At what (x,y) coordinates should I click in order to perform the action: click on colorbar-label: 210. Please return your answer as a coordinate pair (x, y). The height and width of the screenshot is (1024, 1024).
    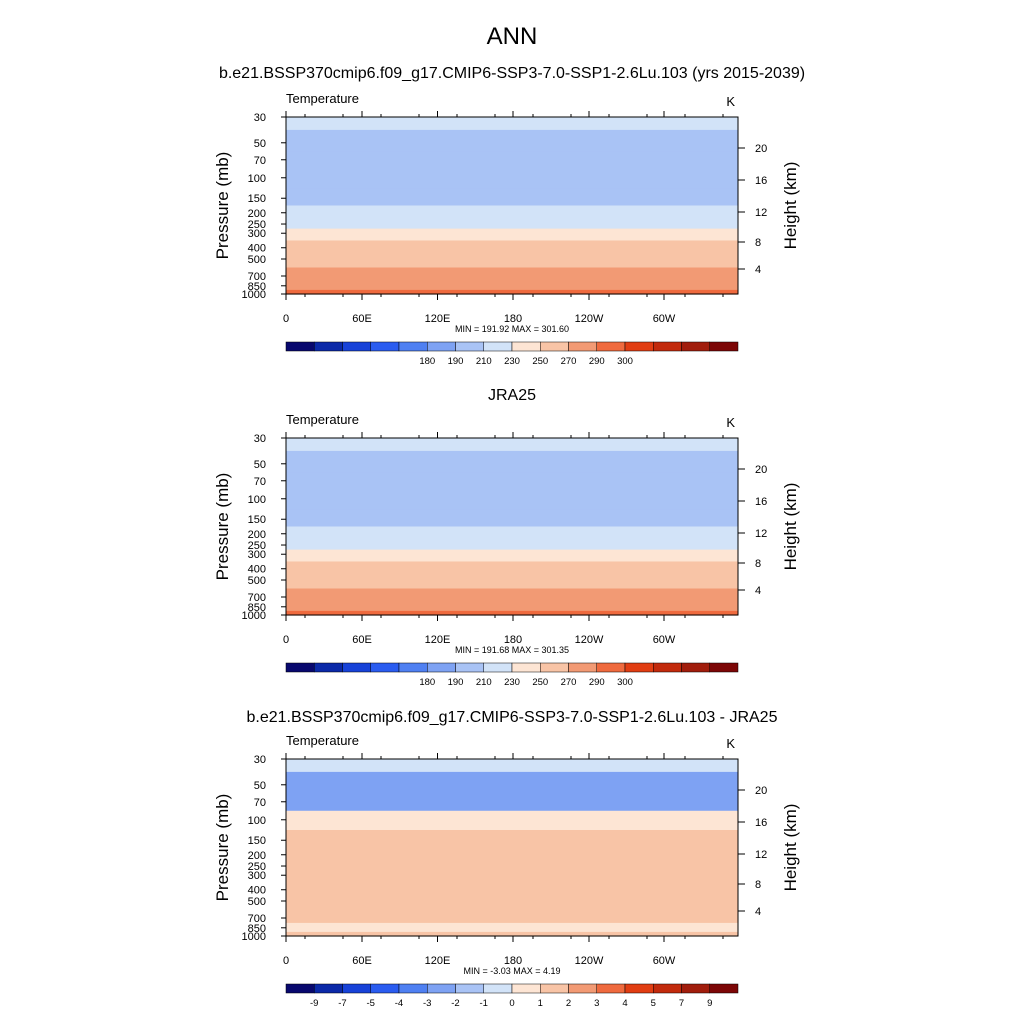
    Looking at the image, I should click on (484, 682).